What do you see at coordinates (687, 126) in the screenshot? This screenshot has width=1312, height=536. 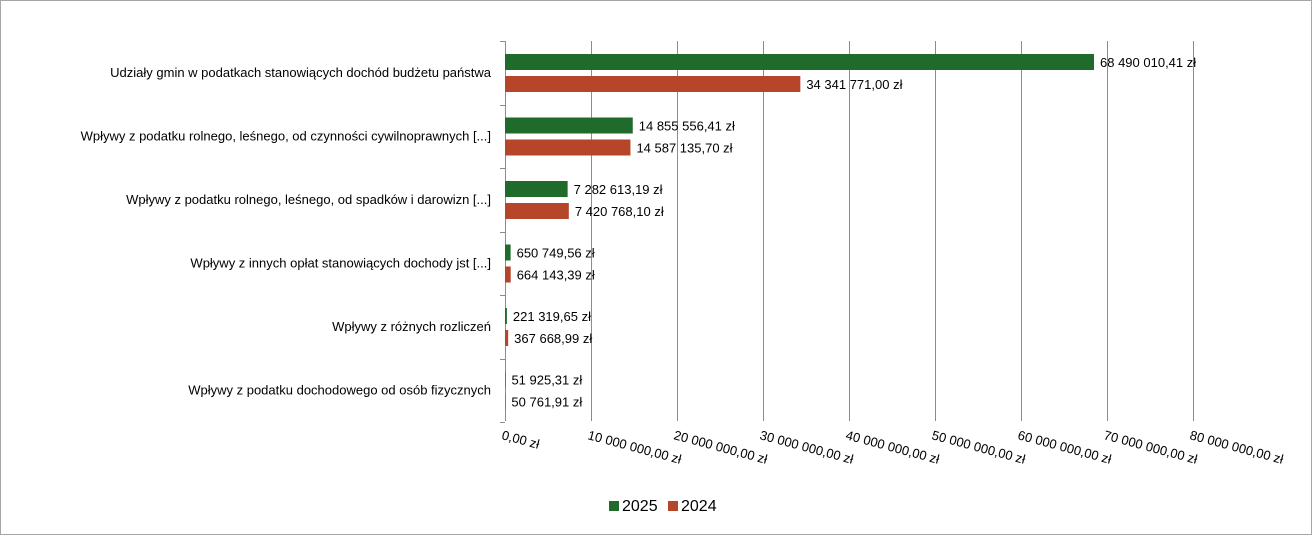 I see `data-label-2025: 14 855 556,41 zł` at bounding box center [687, 126].